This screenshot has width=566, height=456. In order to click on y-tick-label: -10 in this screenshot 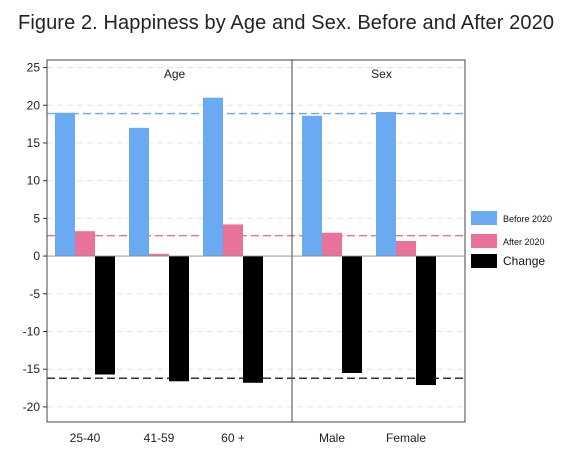, I will do `click(32, 332)`.